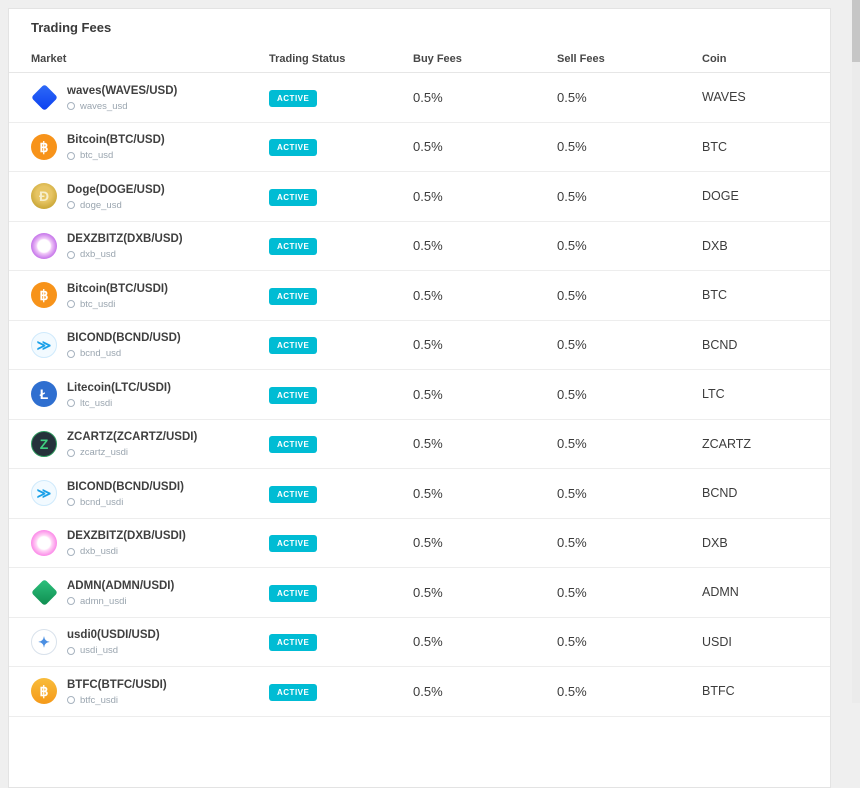  Describe the element at coordinates (581, 58) in the screenshot. I see `col-header-sell-fees: Sell Fees` at that location.